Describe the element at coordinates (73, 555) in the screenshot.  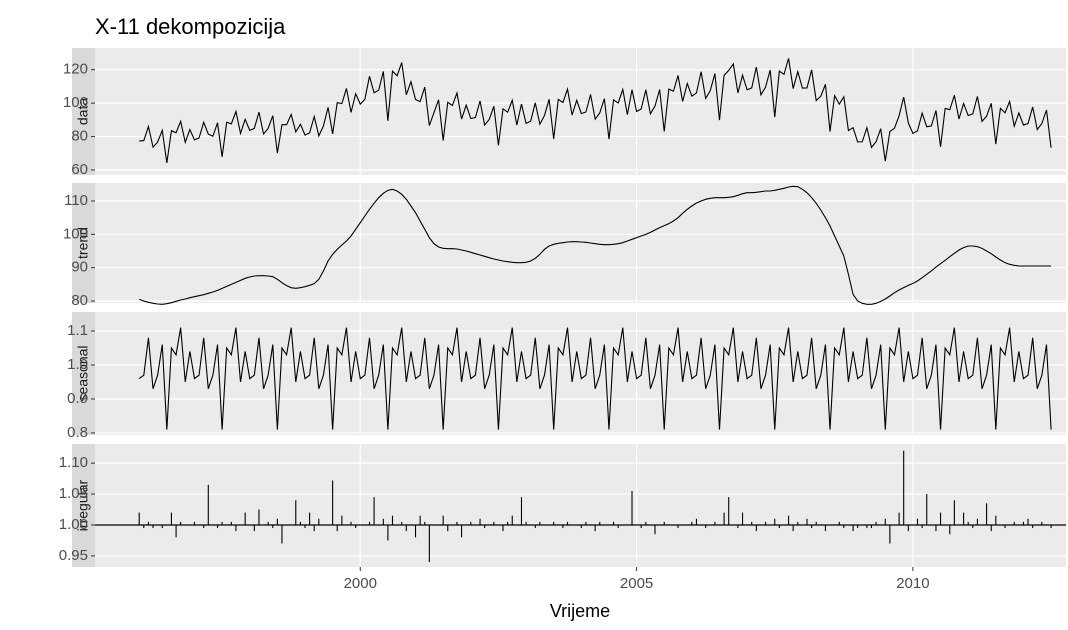
I see `y-tick-label: 0.95` at that location.